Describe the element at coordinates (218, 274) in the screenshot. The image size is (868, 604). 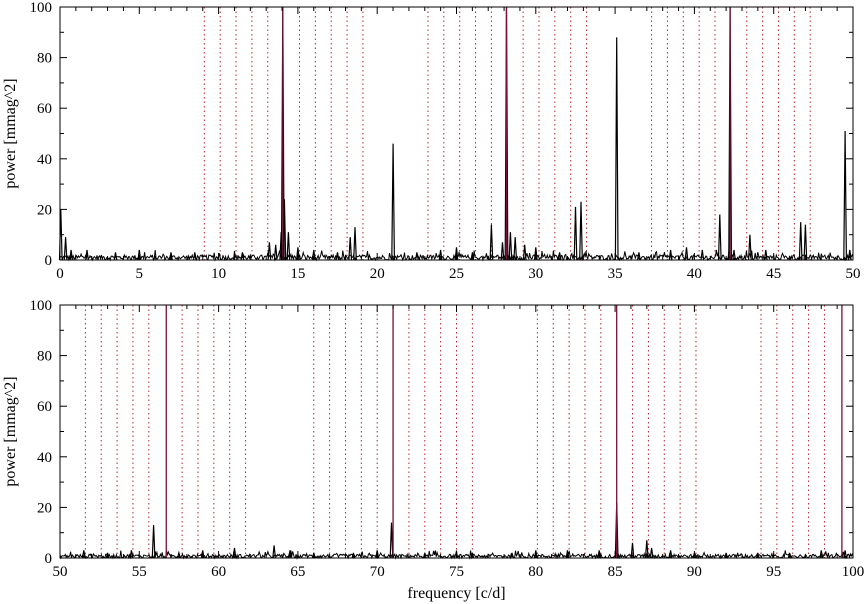
I see `x-tick-label: 10` at that location.